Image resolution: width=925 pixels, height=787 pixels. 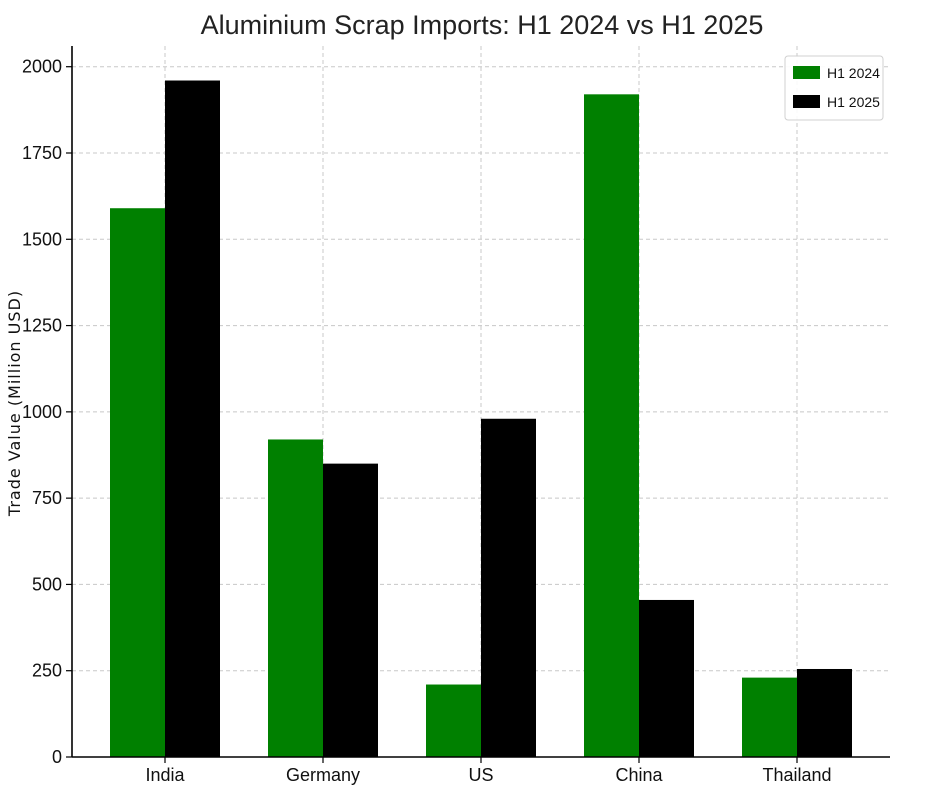 What do you see at coordinates (508, 587) in the screenshot?
I see `bar-h1-2025-us` at bounding box center [508, 587].